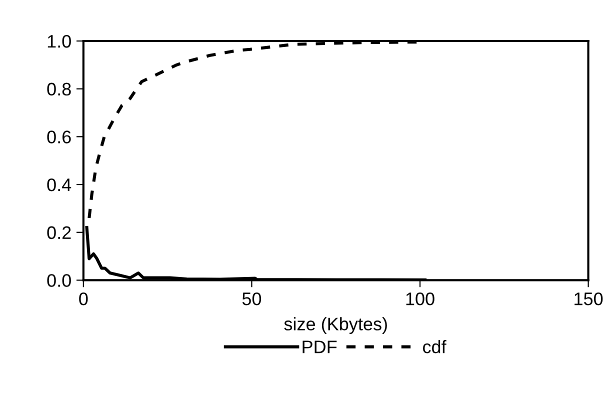  Describe the element at coordinates (252, 299) in the screenshot. I see `x-tick-label: 50` at that location.